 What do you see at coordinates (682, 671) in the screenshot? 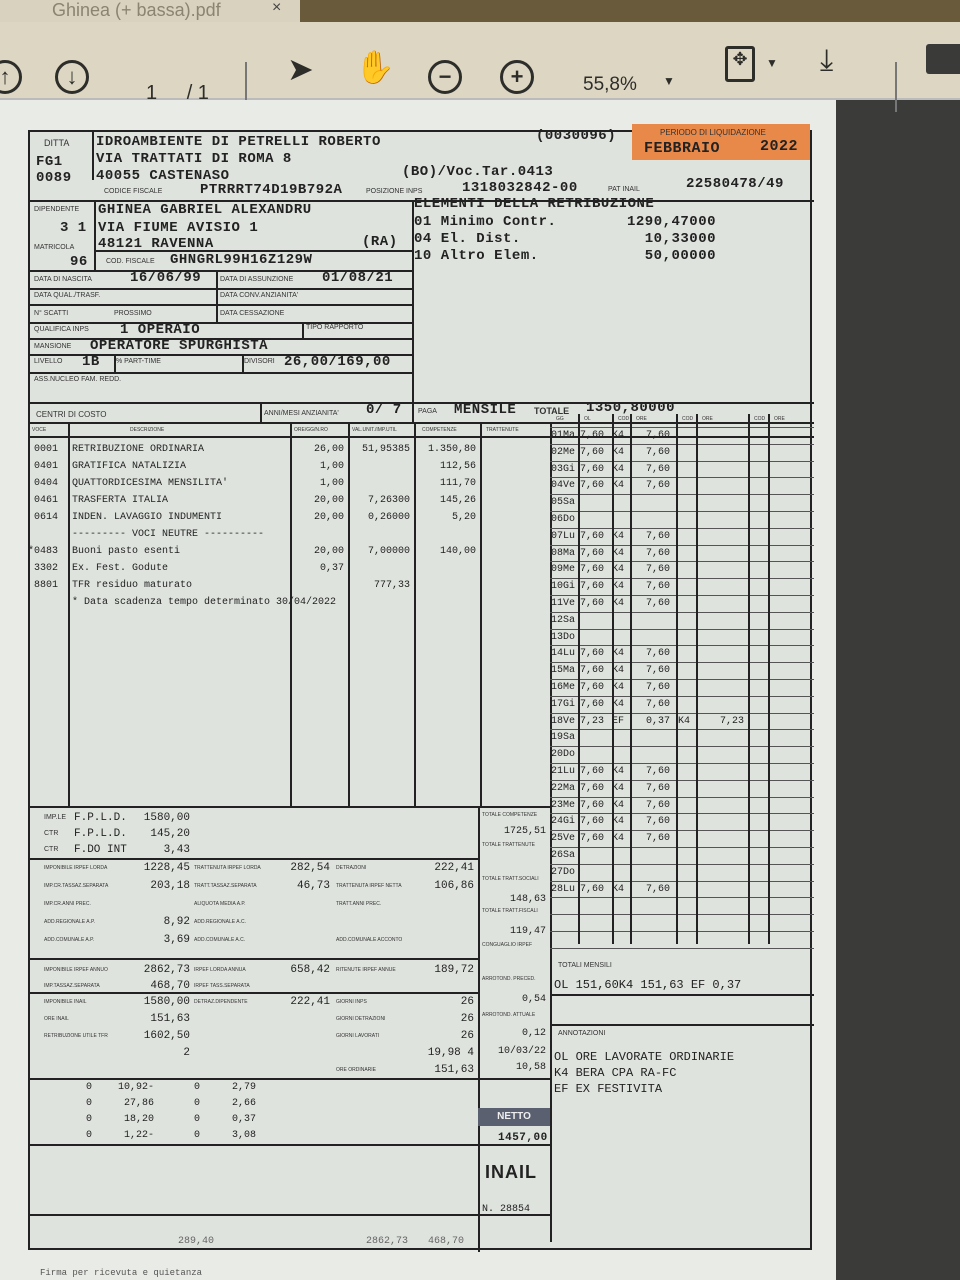
I see `calendar-row: 15Ma 7,60 K4 7,60` at bounding box center [682, 671].